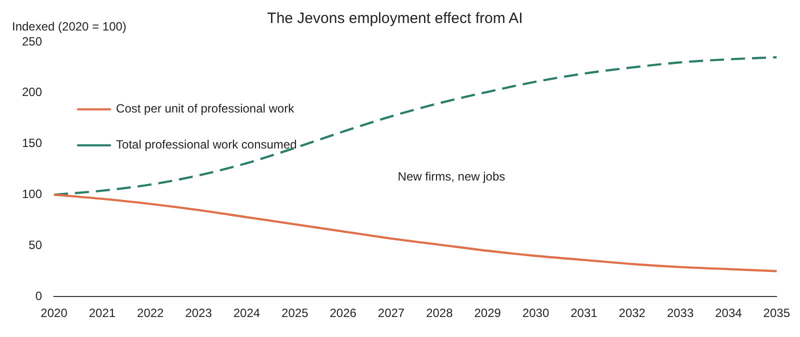 The height and width of the screenshot is (337, 800). Describe the element at coordinates (32, 92) in the screenshot. I see `y-tick-label: 200` at that location.